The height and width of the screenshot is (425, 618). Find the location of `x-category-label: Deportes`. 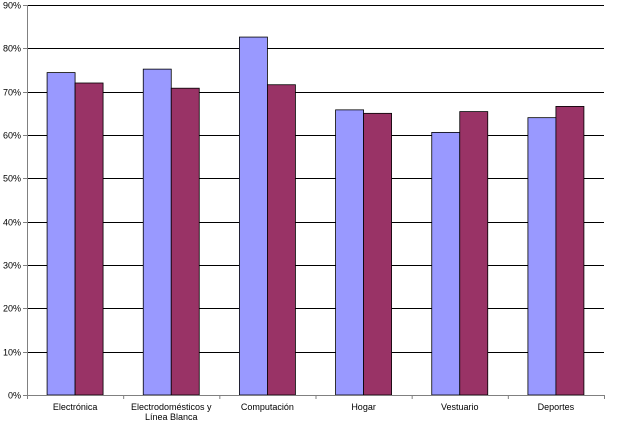

x-category-label: Deportes is located at coordinates (556, 407).